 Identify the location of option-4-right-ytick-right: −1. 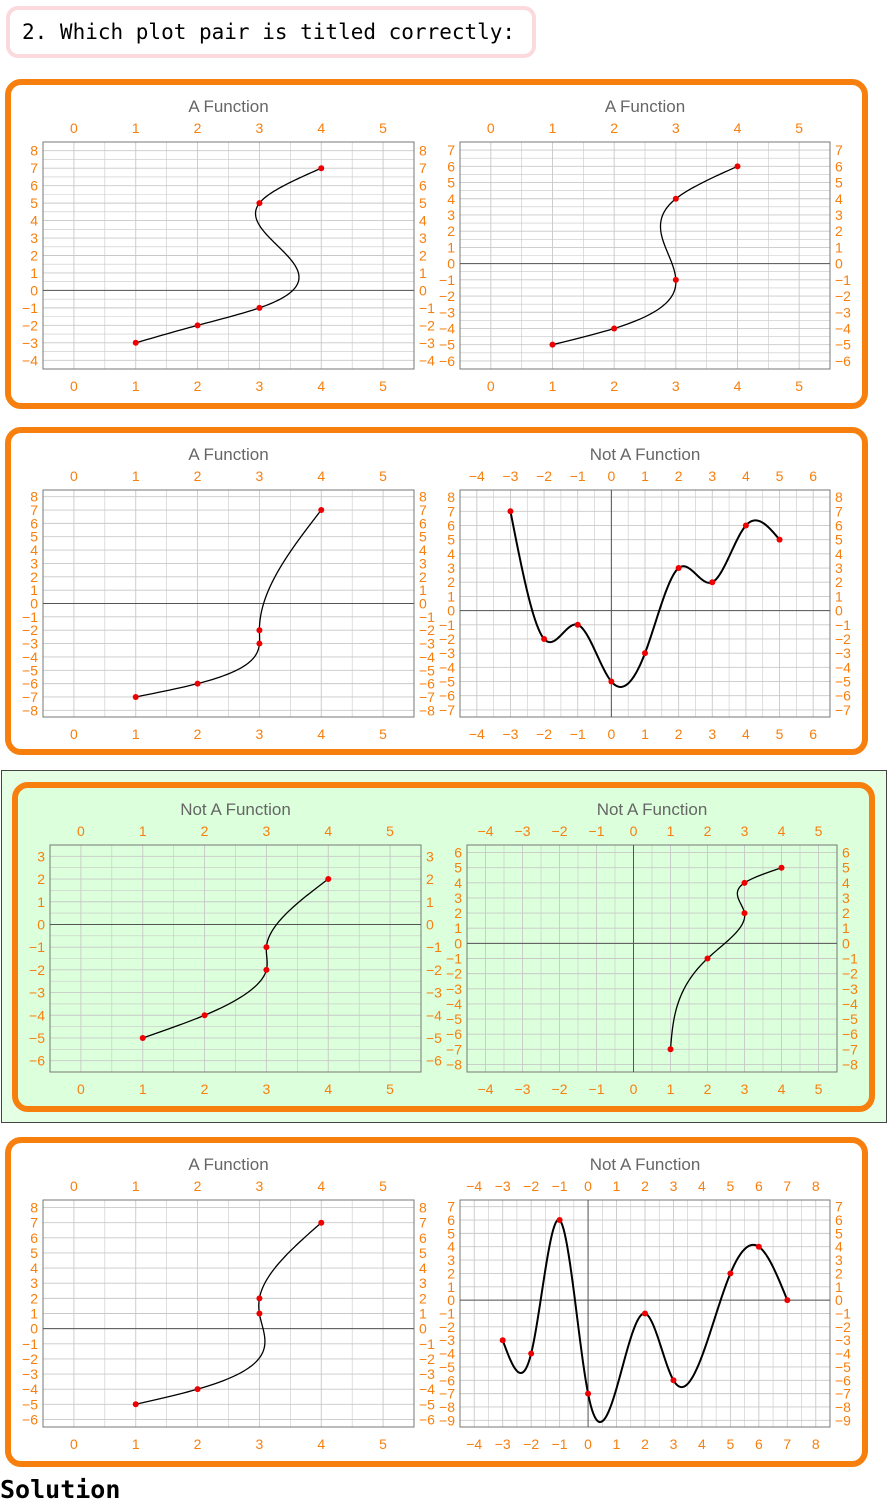
(843, 1314).